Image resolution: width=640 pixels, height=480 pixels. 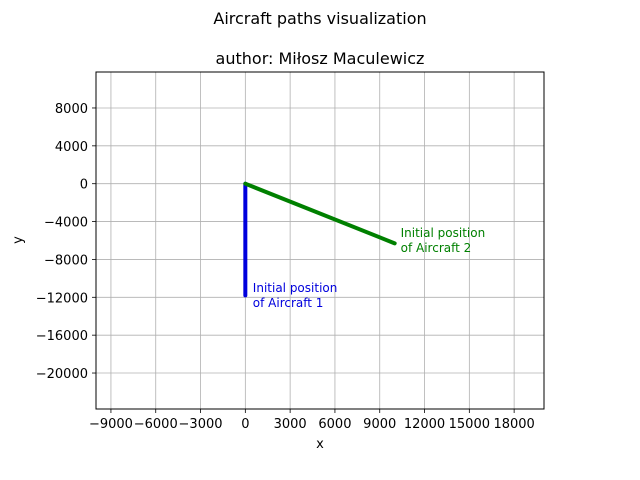 What do you see at coordinates (288, 303) in the screenshot?
I see `aircraft-1-annotation: of Aircraft 1` at bounding box center [288, 303].